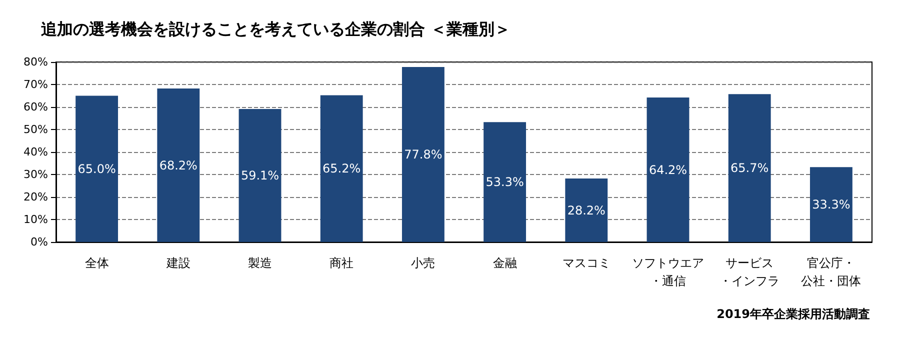  I want to click on data-label: 64.2%, so click(668, 169).